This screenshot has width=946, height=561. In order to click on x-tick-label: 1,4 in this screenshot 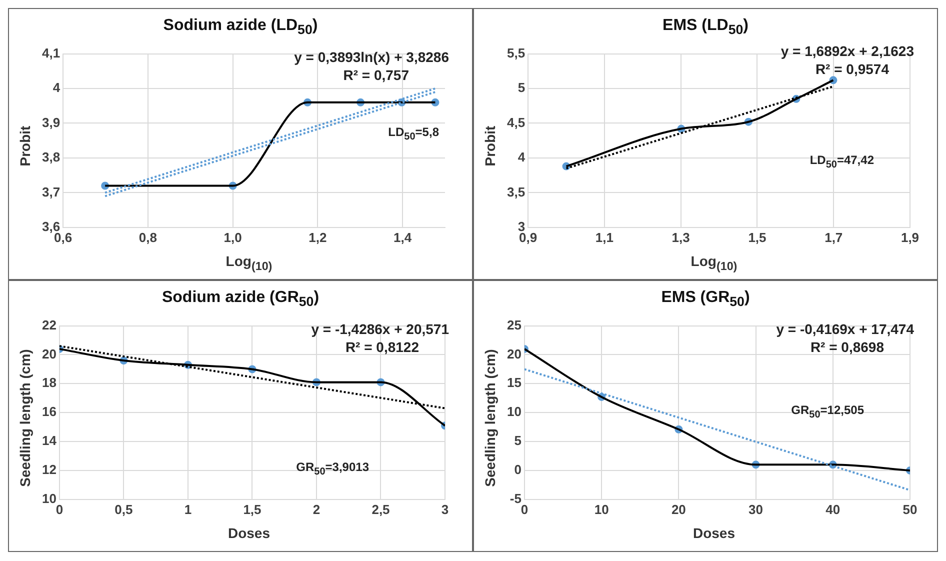, I will do `click(403, 237)`.